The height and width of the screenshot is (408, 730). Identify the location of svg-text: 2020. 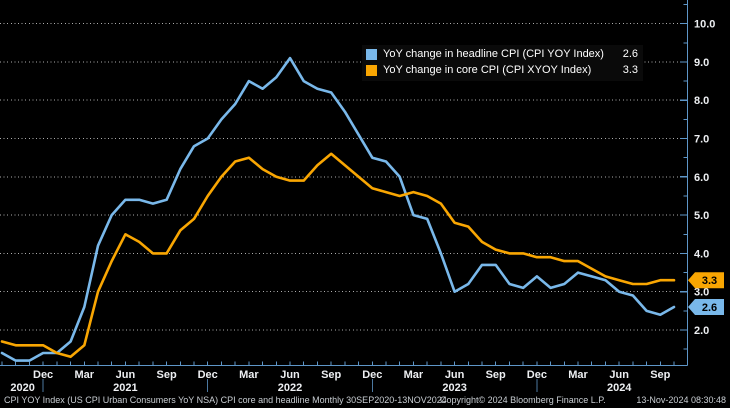
(22, 388).